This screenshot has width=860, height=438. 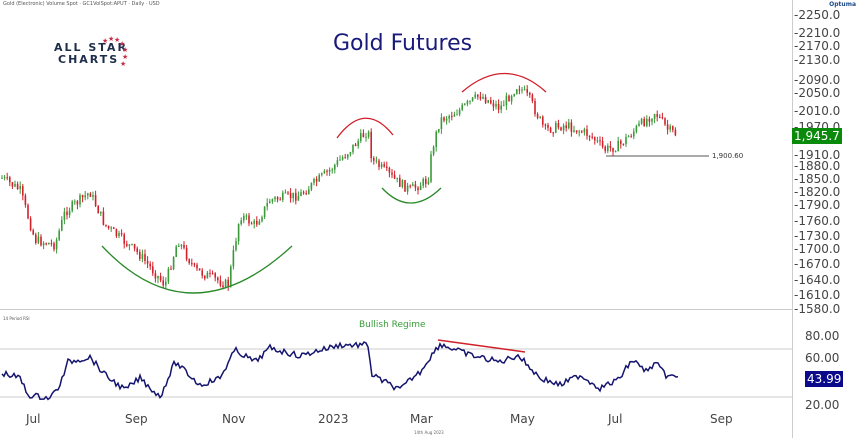 What do you see at coordinates (817, 249) in the screenshot?
I see `price-tick: -1700.0` at bounding box center [817, 249].